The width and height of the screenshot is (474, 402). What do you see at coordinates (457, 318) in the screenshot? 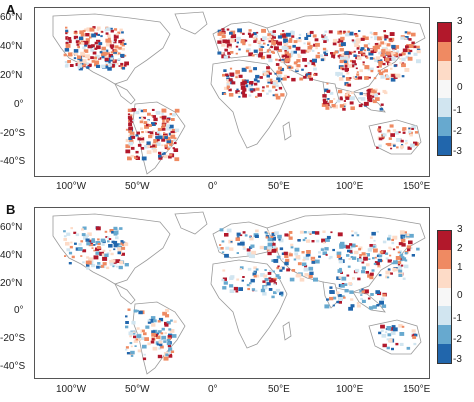
I see `colorbar-tick: -1` at bounding box center [457, 318].